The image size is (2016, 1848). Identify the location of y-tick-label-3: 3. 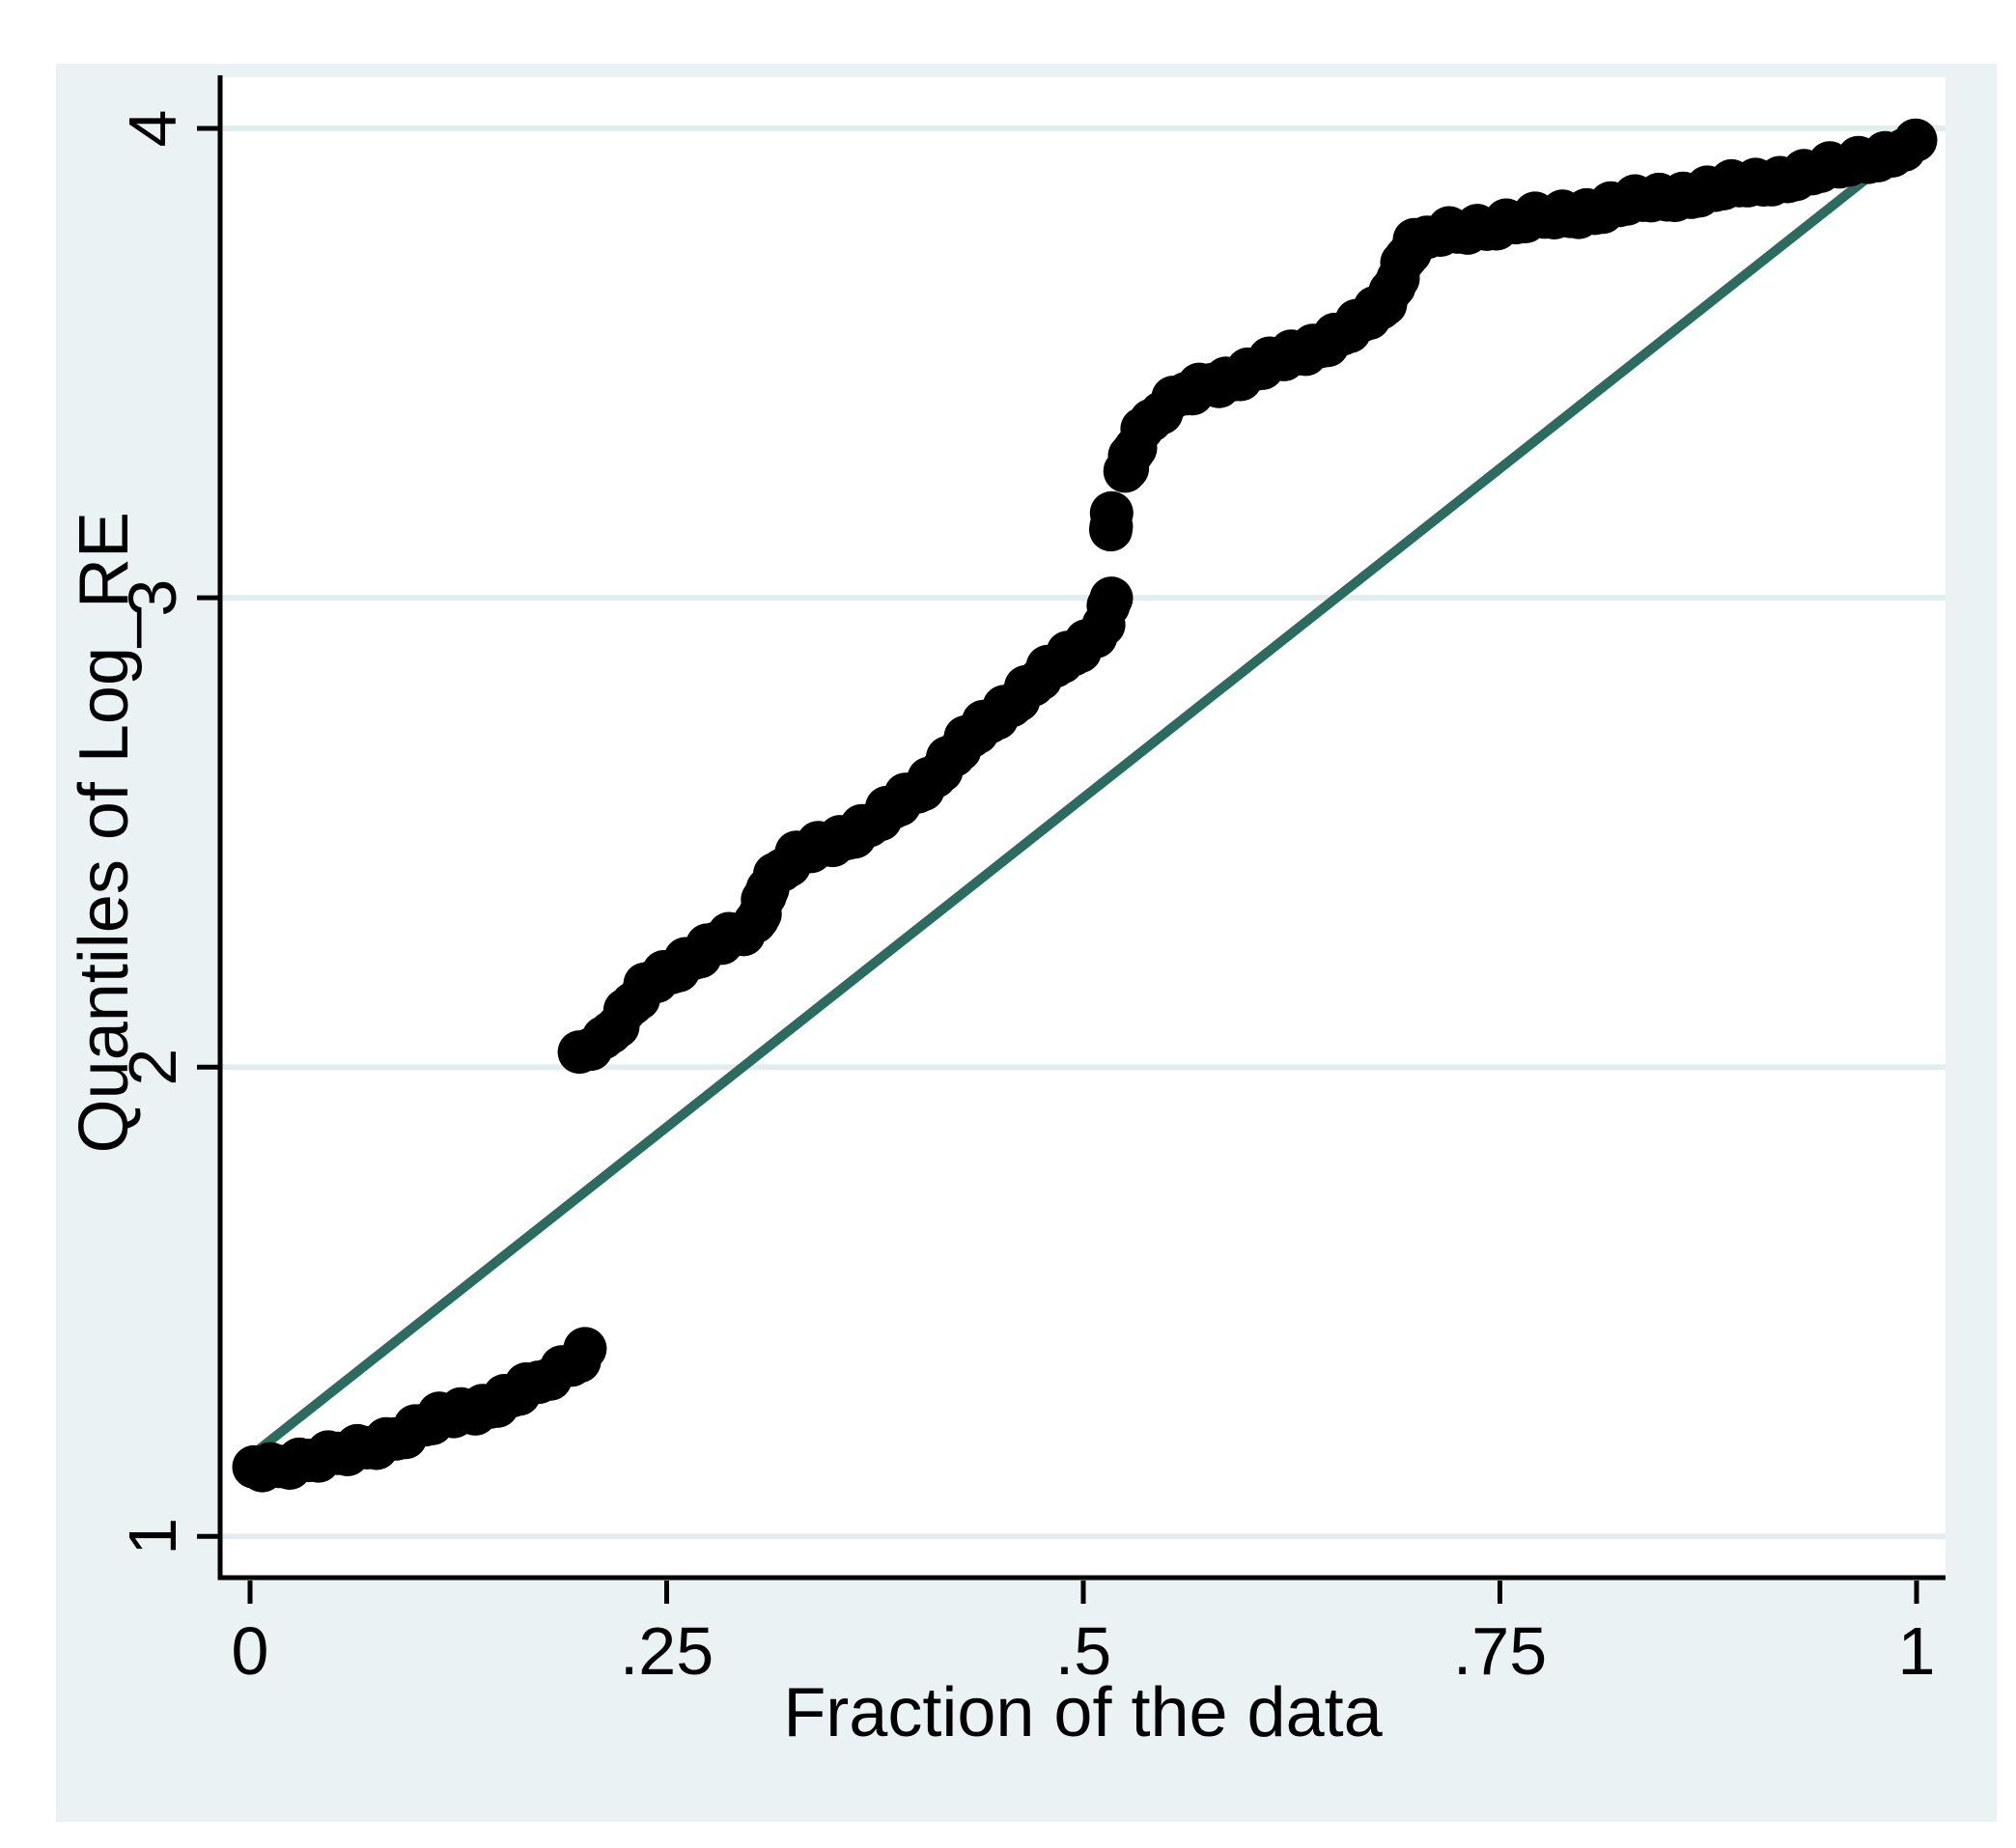
(153, 598).